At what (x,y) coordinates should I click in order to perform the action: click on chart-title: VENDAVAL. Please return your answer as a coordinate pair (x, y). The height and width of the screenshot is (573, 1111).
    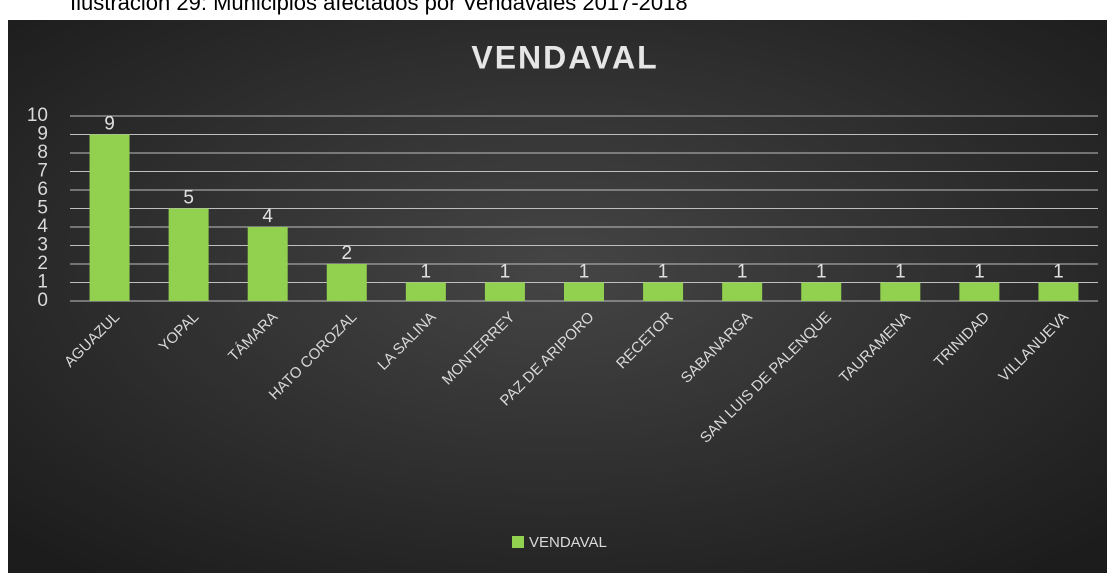
    Looking at the image, I should click on (564, 57).